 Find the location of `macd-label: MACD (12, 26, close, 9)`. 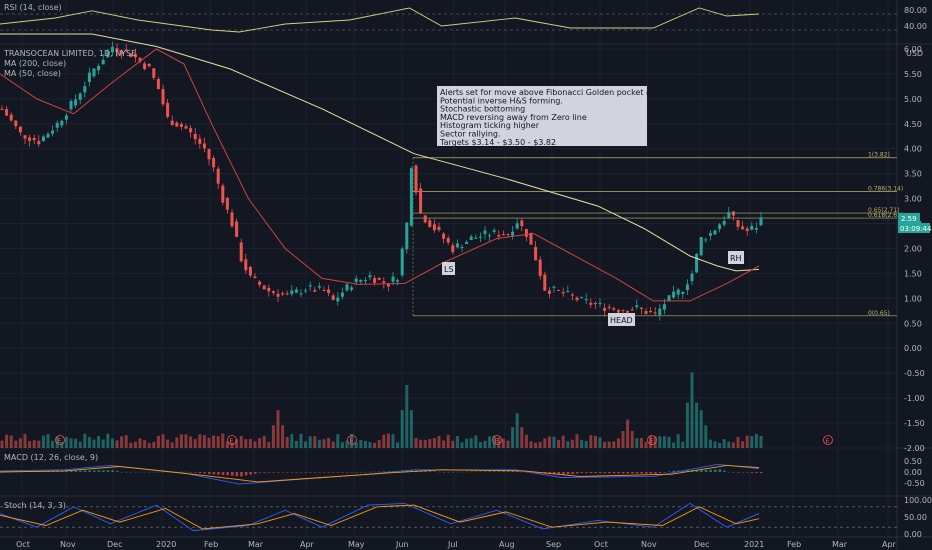

macd-label: MACD (12, 26, close, 9) is located at coordinates (51, 457).